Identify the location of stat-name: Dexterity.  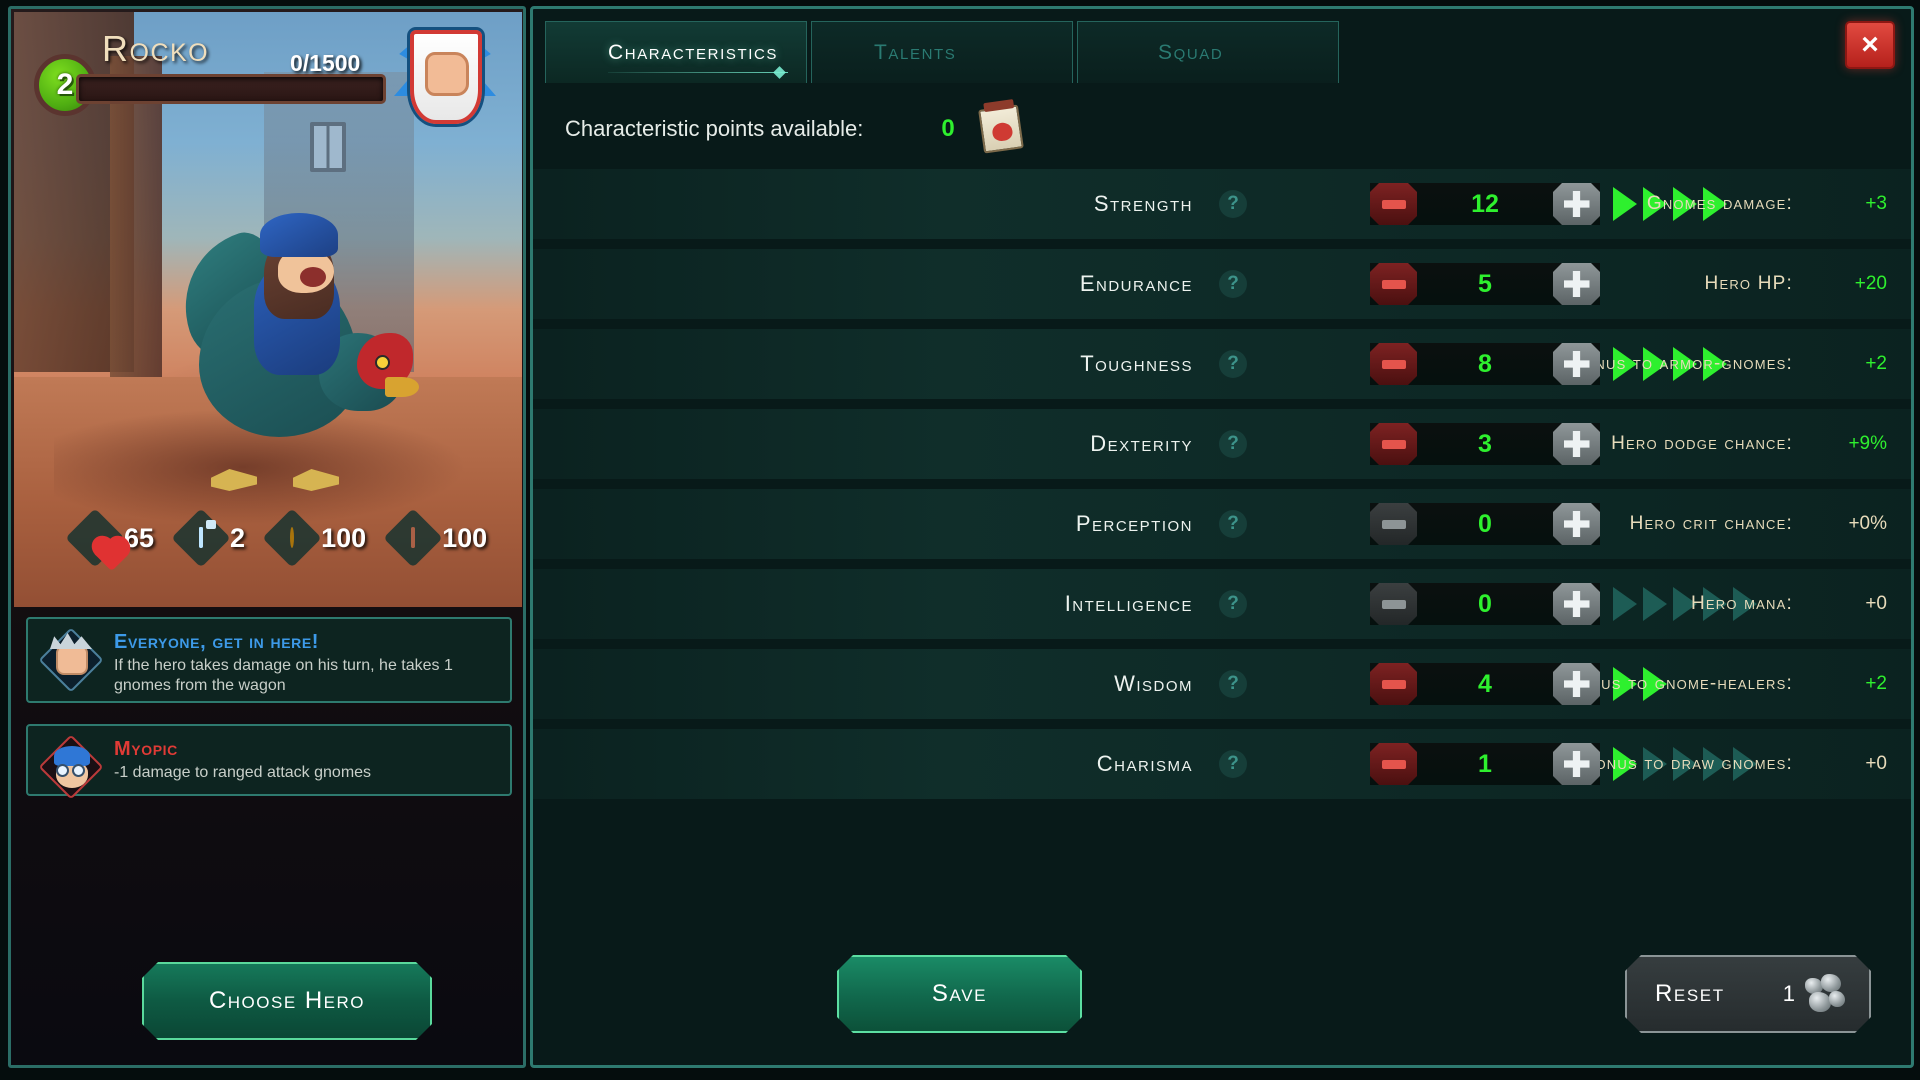
(1141, 443).